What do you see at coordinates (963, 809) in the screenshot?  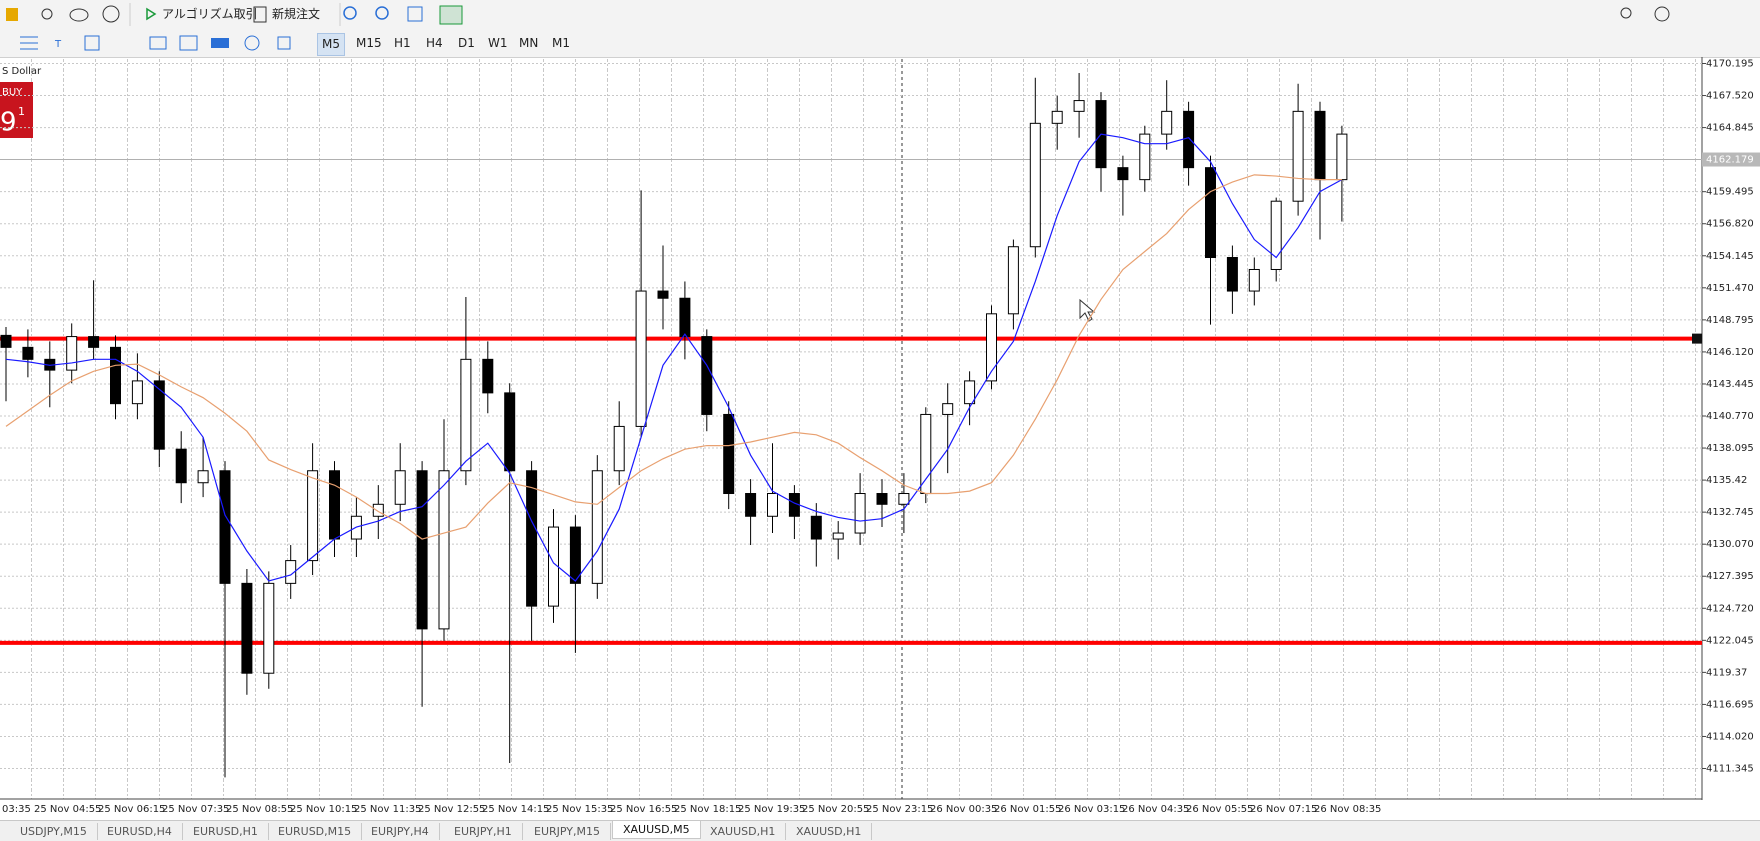 I see `x-tick-label: 26 Nov 00:35` at bounding box center [963, 809].